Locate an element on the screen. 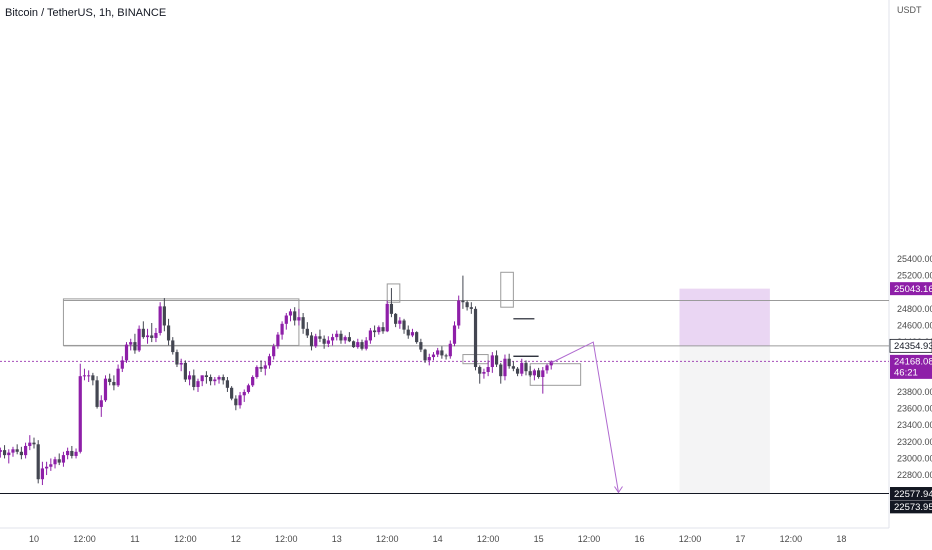 This screenshot has height=550, width=932. y-tick-label: 24600.00 is located at coordinates (914, 325).